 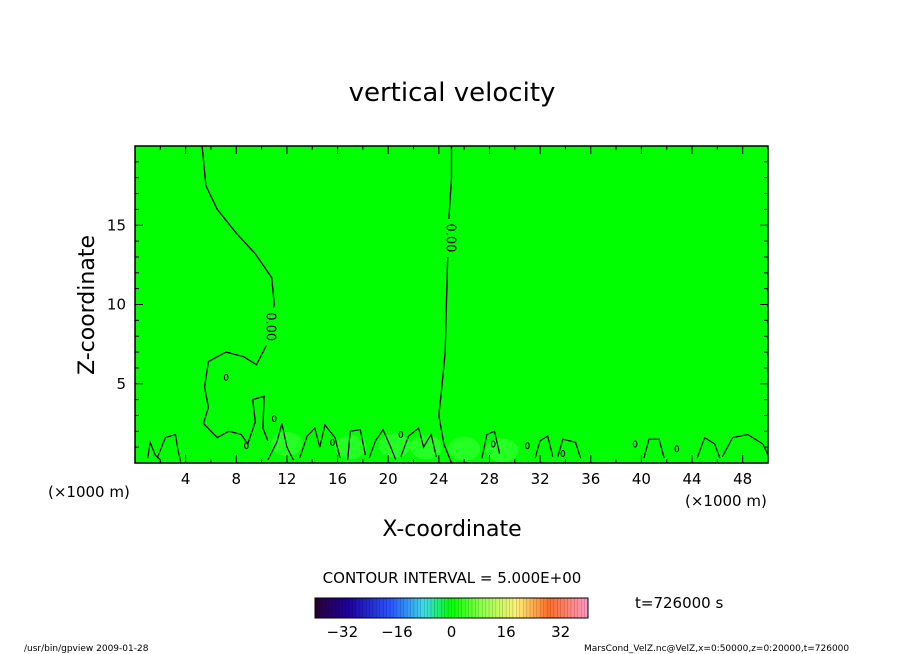 I want to click on x-tick-label-0: 4, so click(x=186, y=479).